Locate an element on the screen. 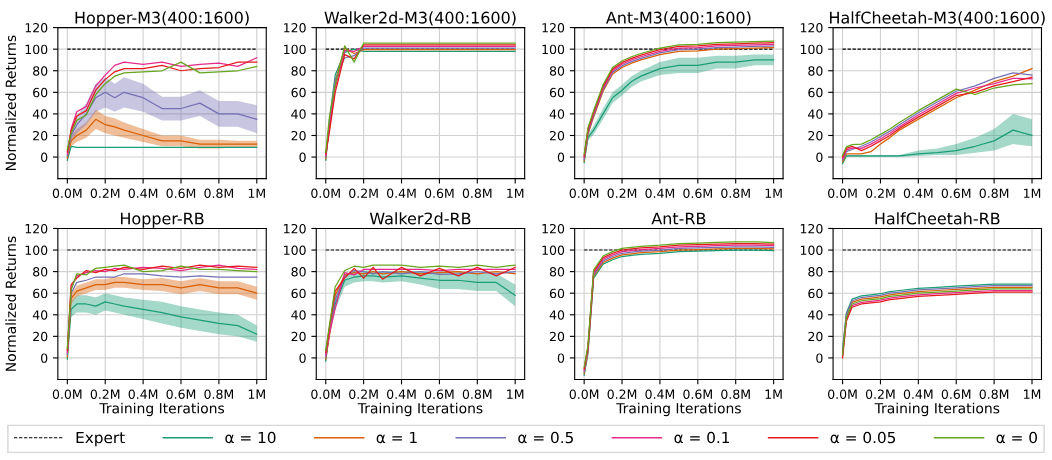 Image resolution: width=1052 pixels, height=460 pixels. legend-label: α = 10 is located at coordinates (250, 437).